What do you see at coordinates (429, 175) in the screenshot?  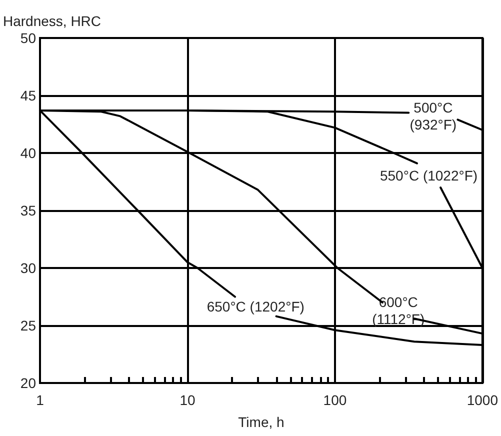 I see `series-label: 550°C (1022°F)` at bounding box center [429, 175].